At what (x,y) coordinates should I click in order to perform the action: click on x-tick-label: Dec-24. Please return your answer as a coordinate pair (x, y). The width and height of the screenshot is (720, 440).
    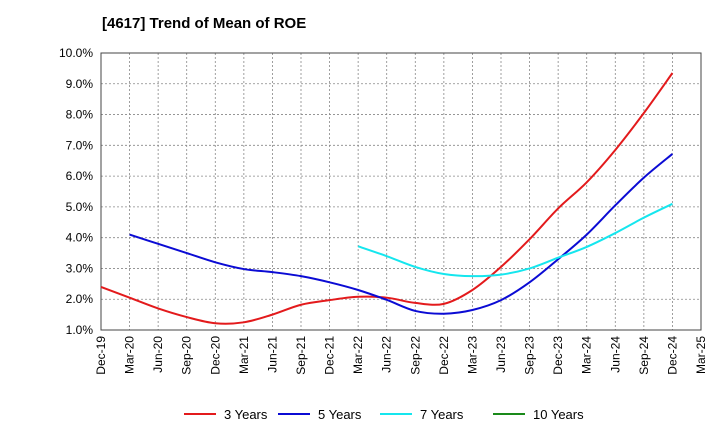
    Looking at the image, I should click on (672, 355).